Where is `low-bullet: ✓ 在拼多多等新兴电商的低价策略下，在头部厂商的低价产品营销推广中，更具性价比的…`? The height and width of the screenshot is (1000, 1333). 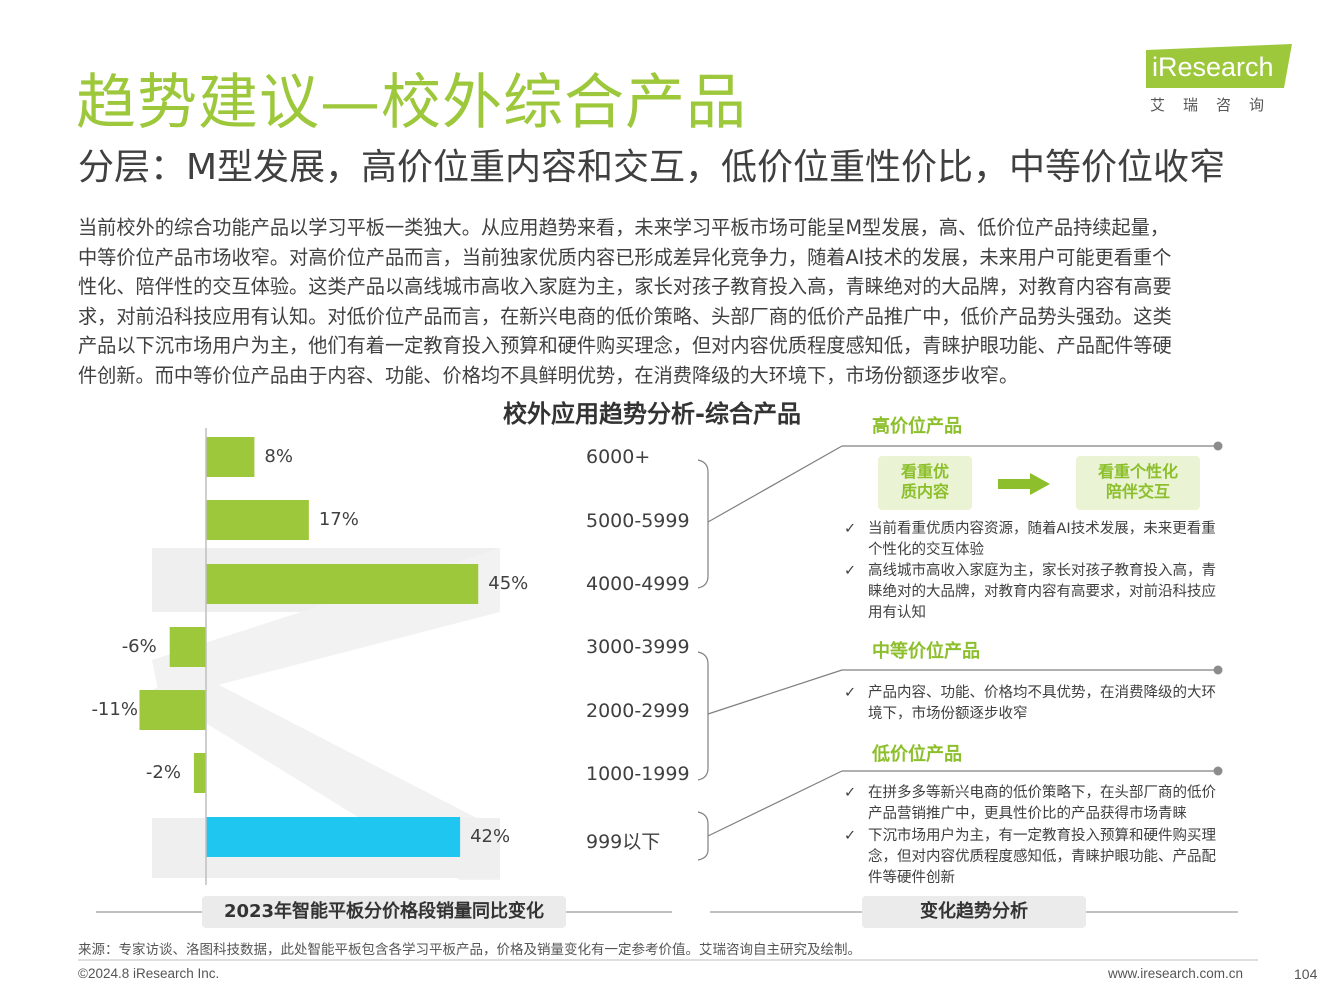
low-bullet: ✓ 在拼多多等新兴电商的低价策略下，在头部厂商的低价产品营销推广中，更具性价比的… is located at coordinates (1030, 803).